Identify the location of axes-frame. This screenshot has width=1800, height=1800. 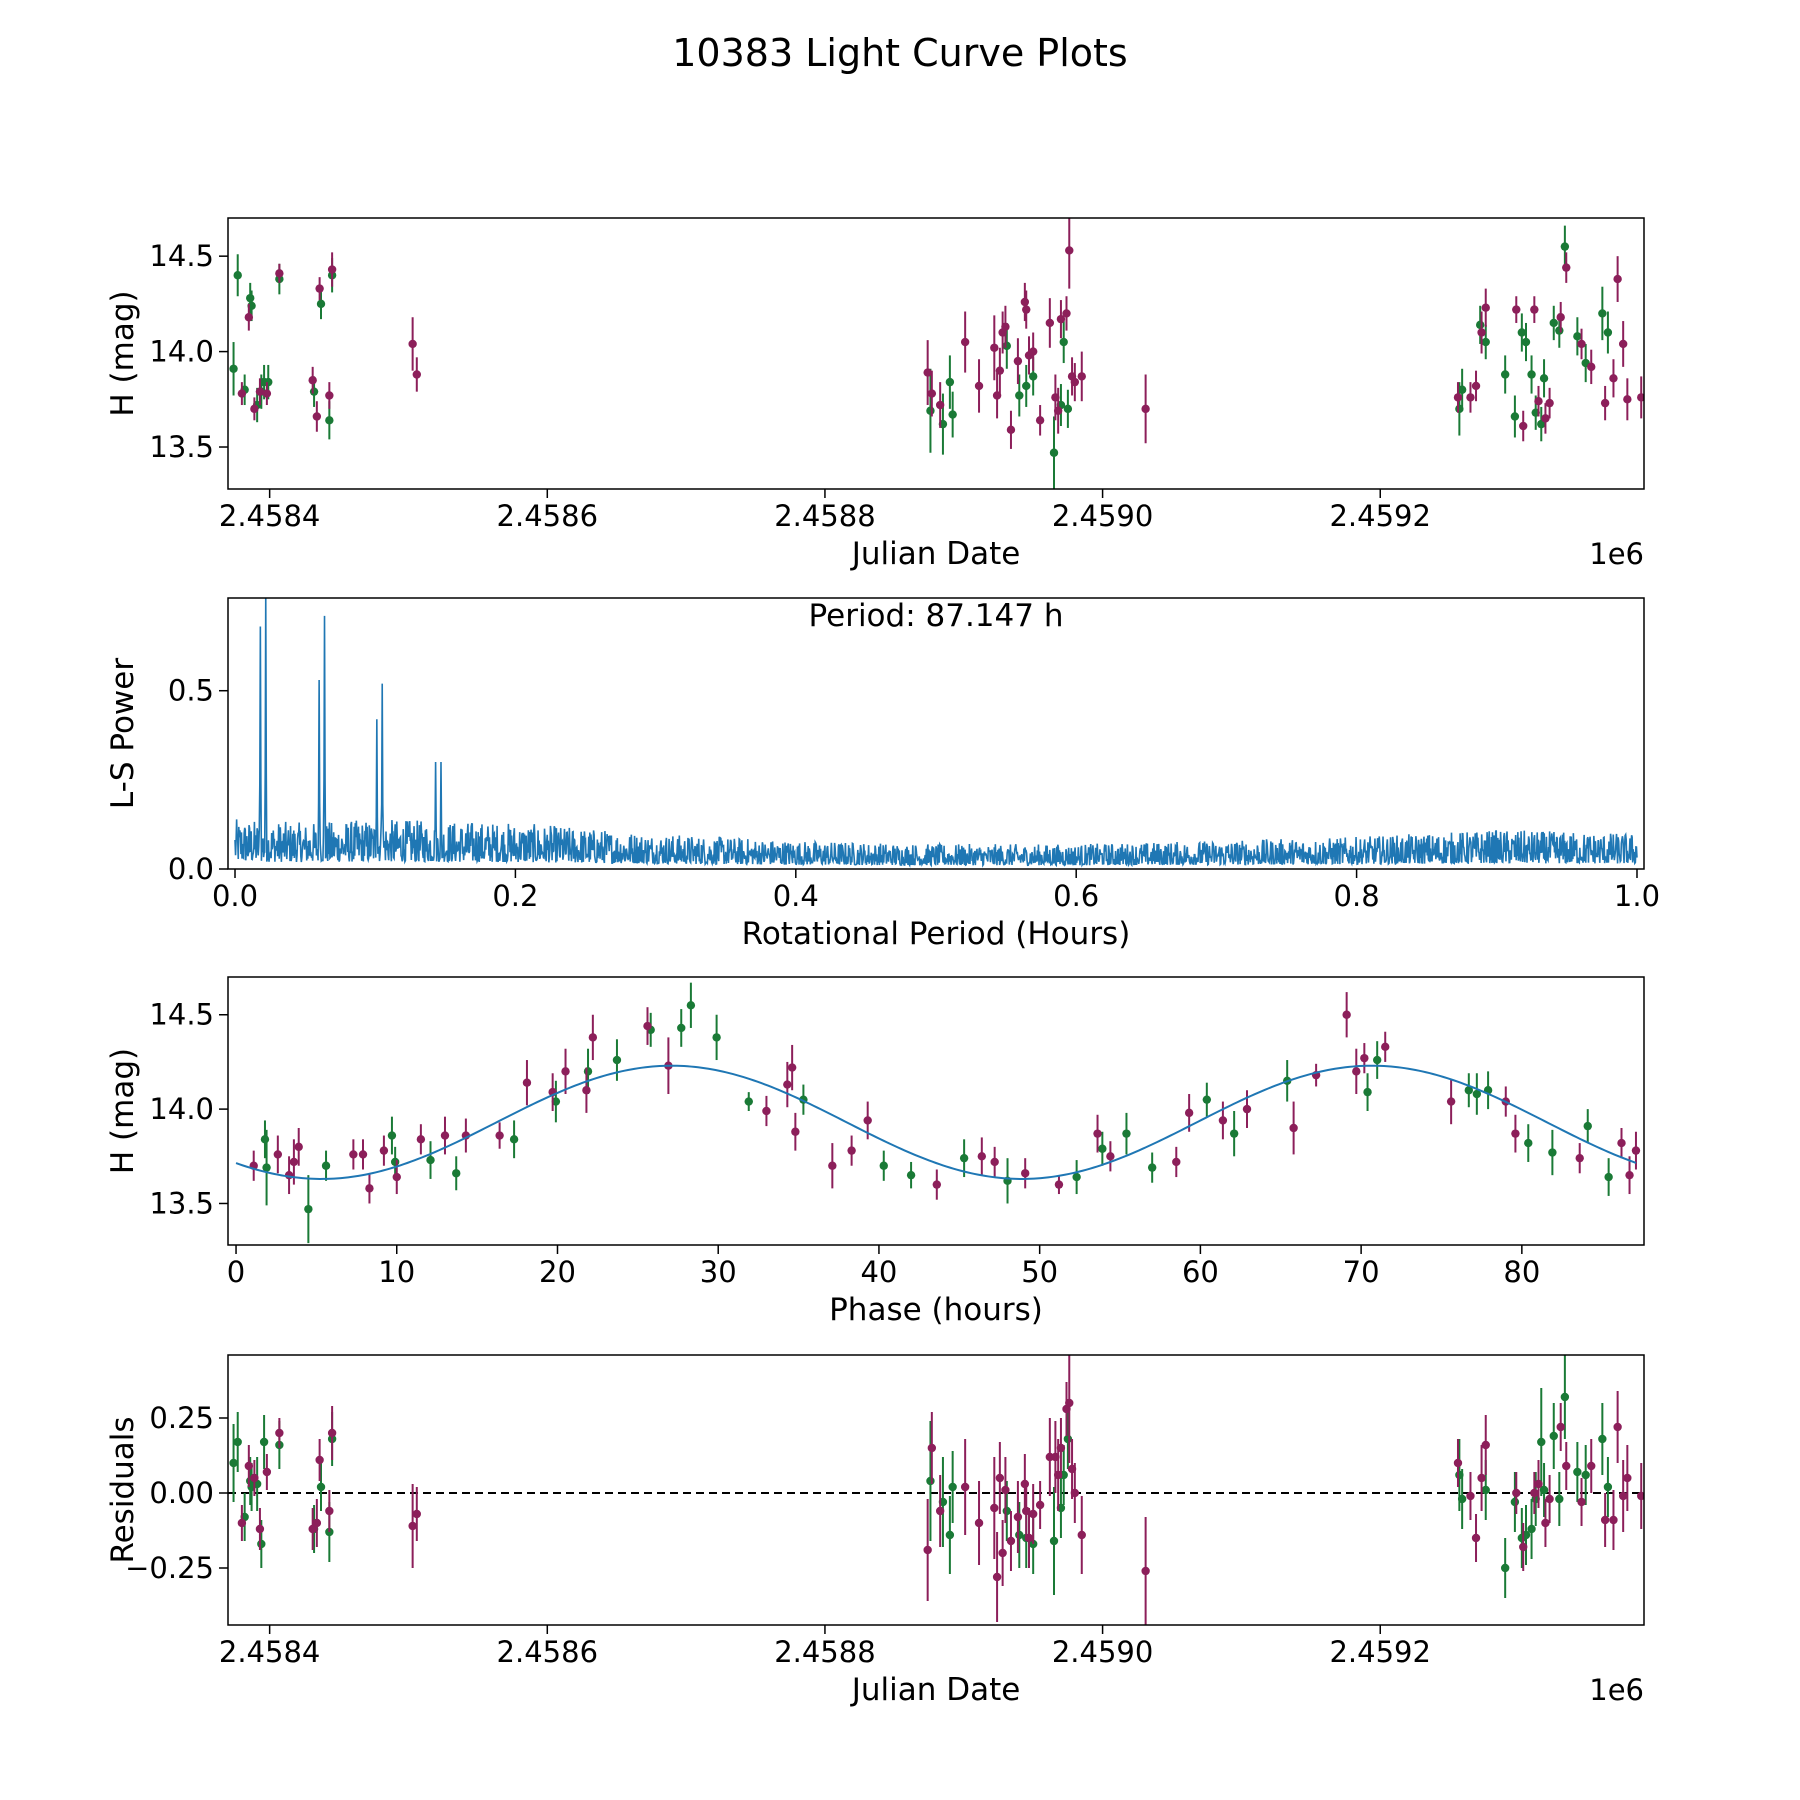
(936, 1111).